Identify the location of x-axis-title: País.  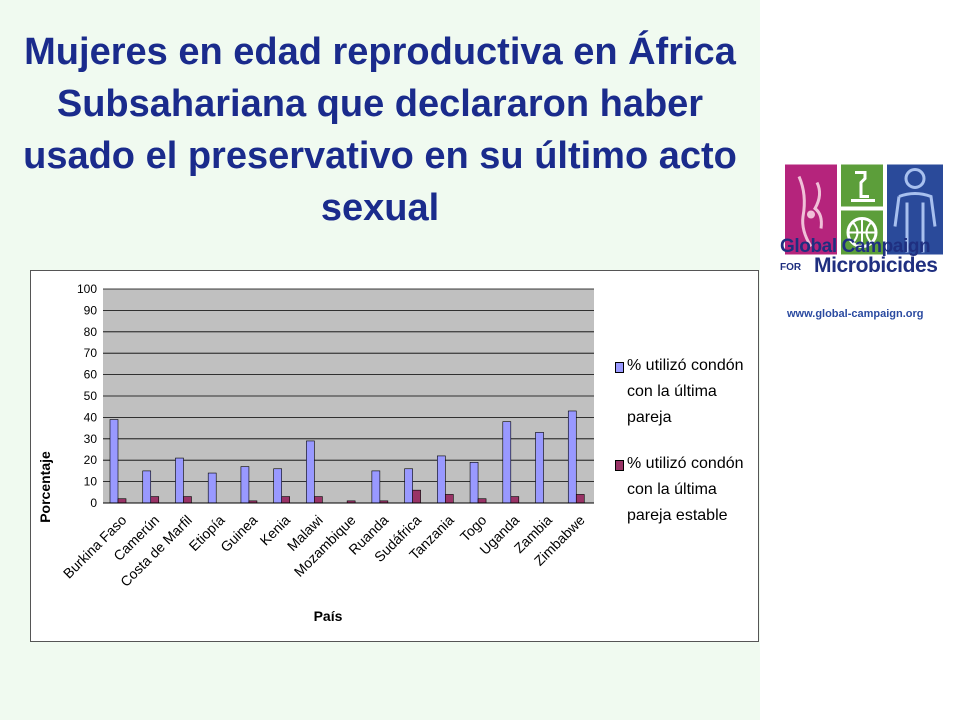
(328, 616).